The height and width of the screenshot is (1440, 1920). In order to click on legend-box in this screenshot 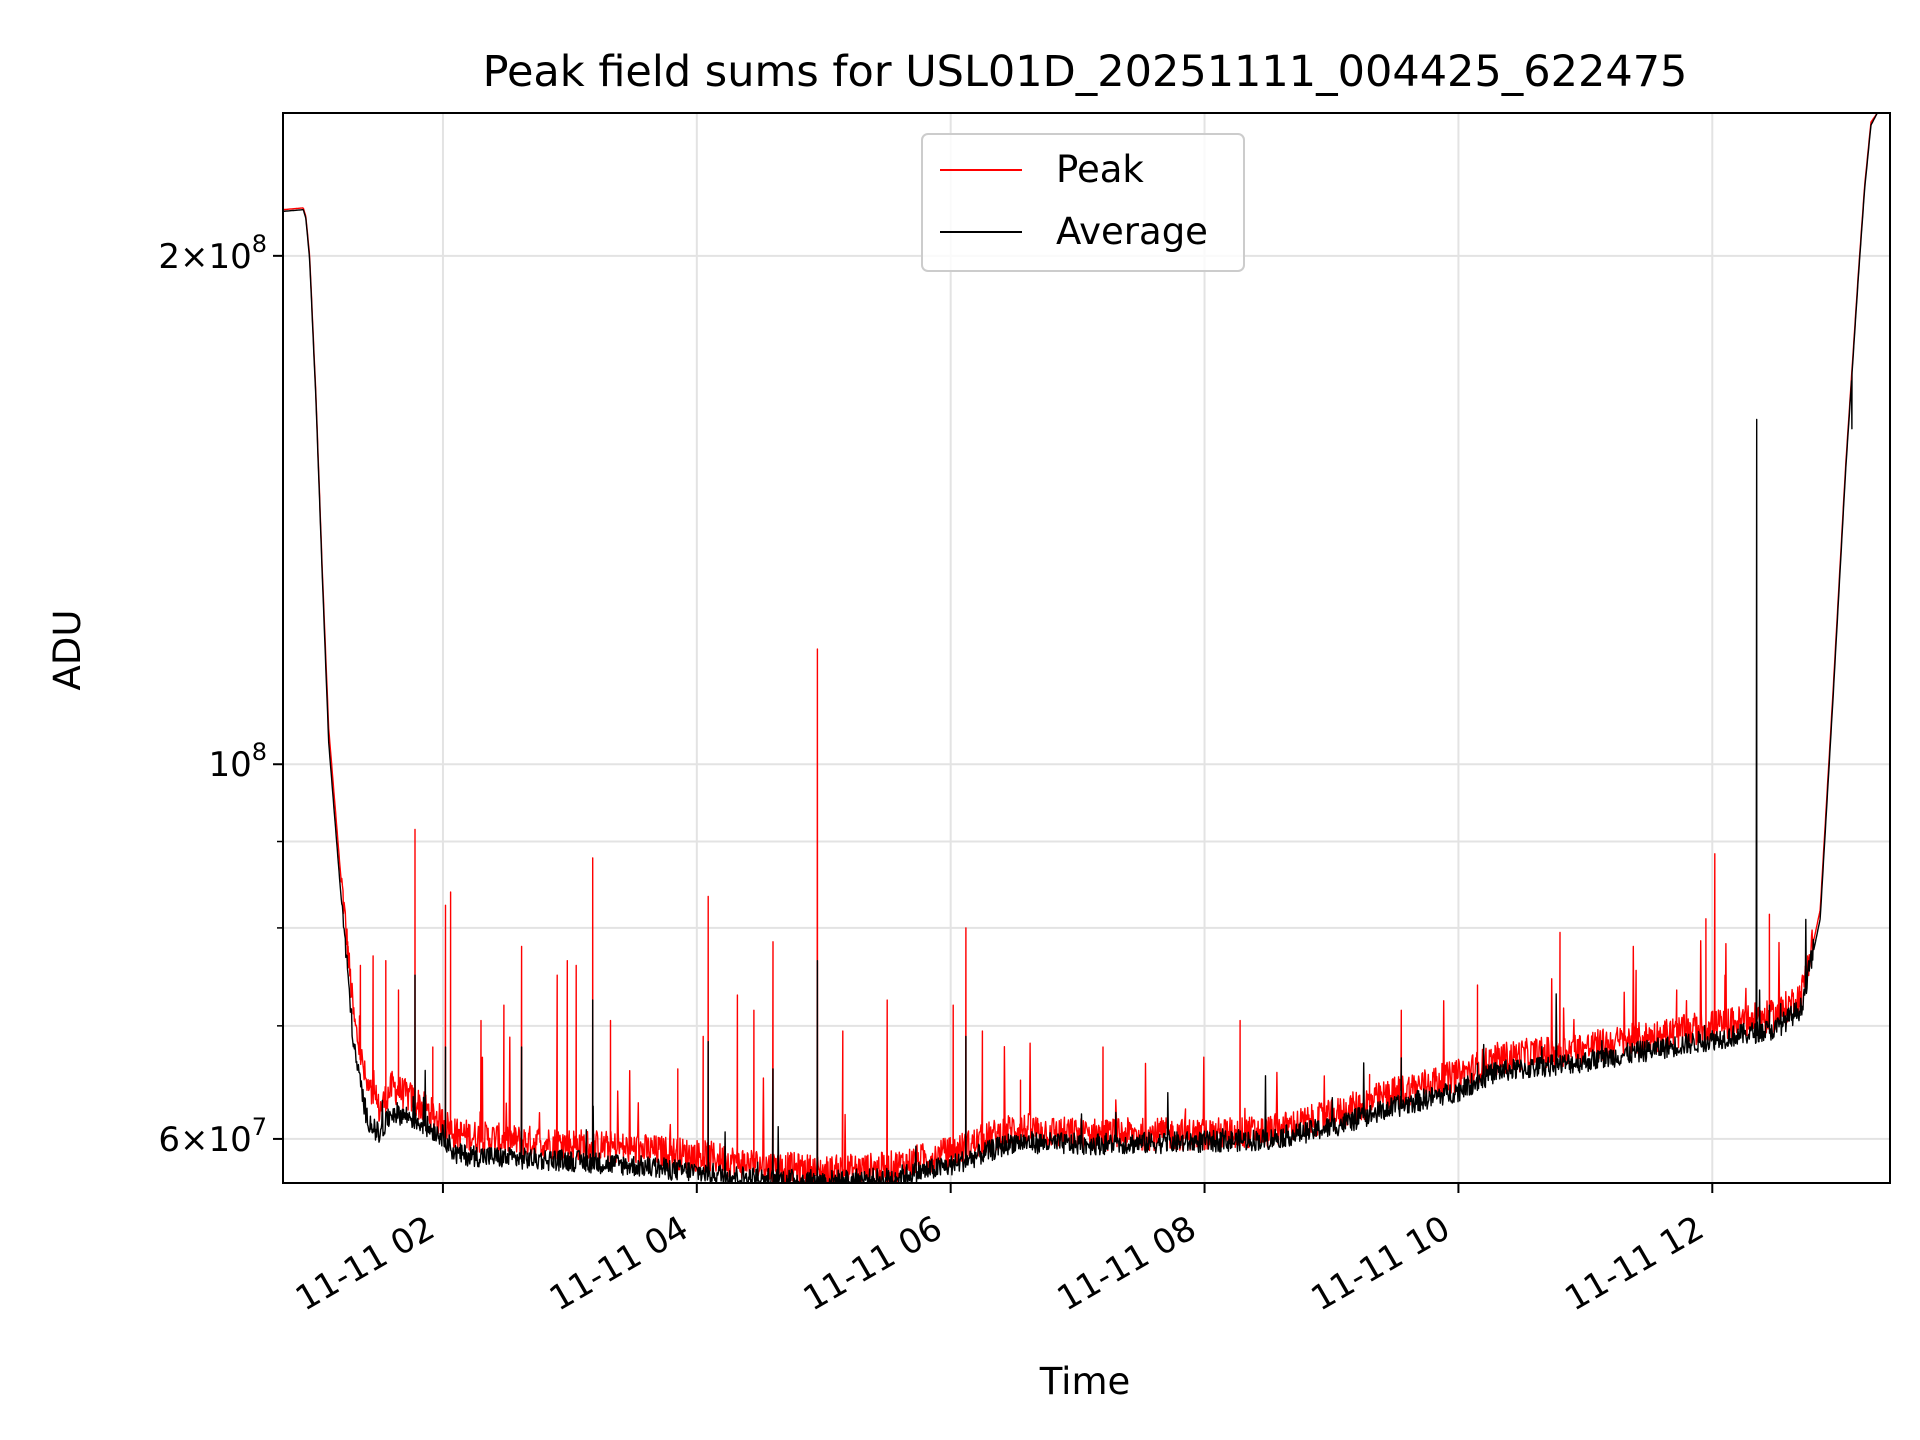, I will do `click(1083, 202)`.